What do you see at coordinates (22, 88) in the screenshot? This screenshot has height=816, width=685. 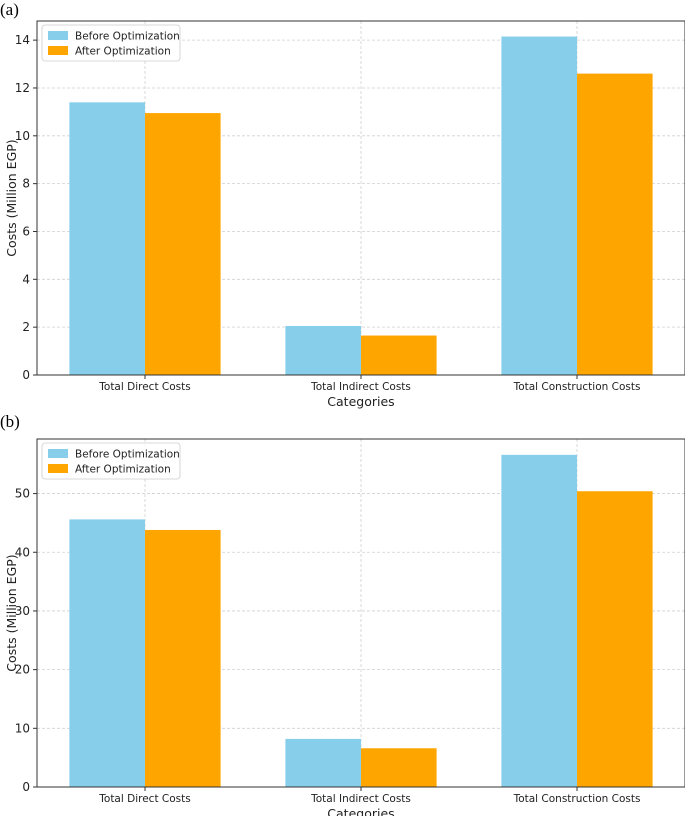 I see `y-tick-label: 12` at bounding box center [22, 88].